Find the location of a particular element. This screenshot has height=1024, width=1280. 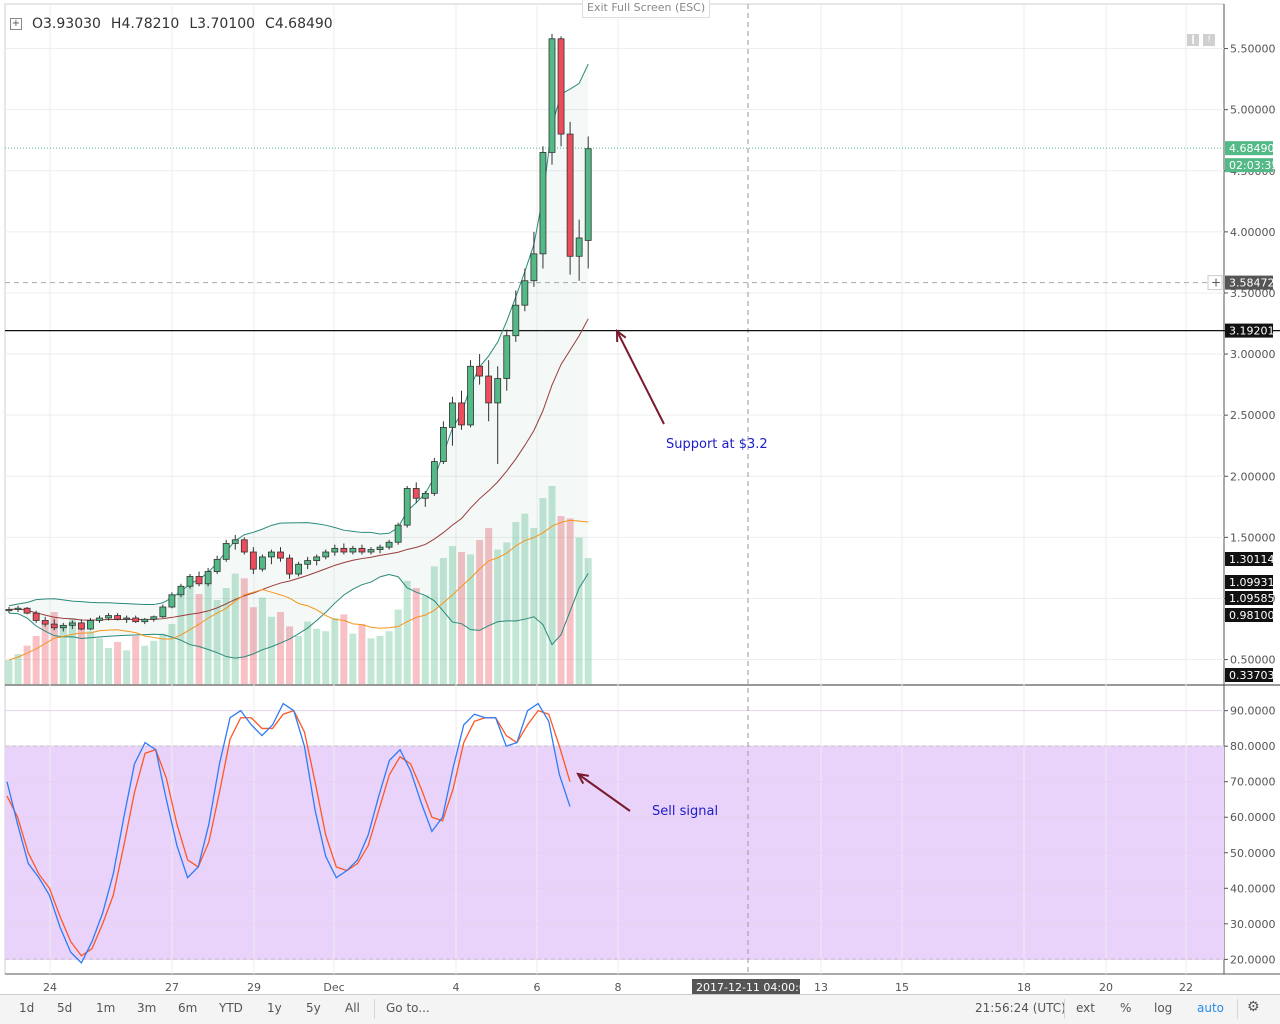

indicator-c-badge: 0.98100 is located at coordinates (1250, 615).